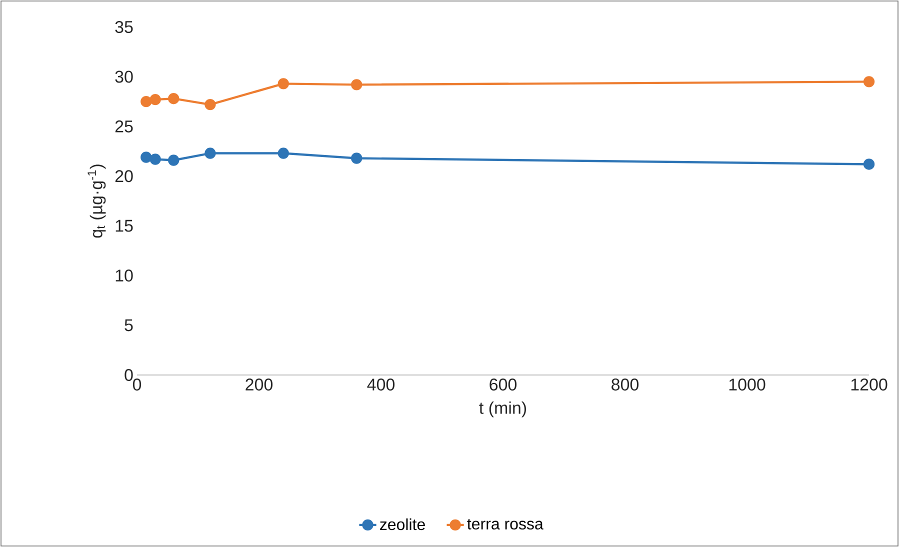 The image size is (899, 547). What do you see at coordinates (505, 524) in the screenshot?
I see `legend-label: terra rossa` at bounding box center [505, 524].